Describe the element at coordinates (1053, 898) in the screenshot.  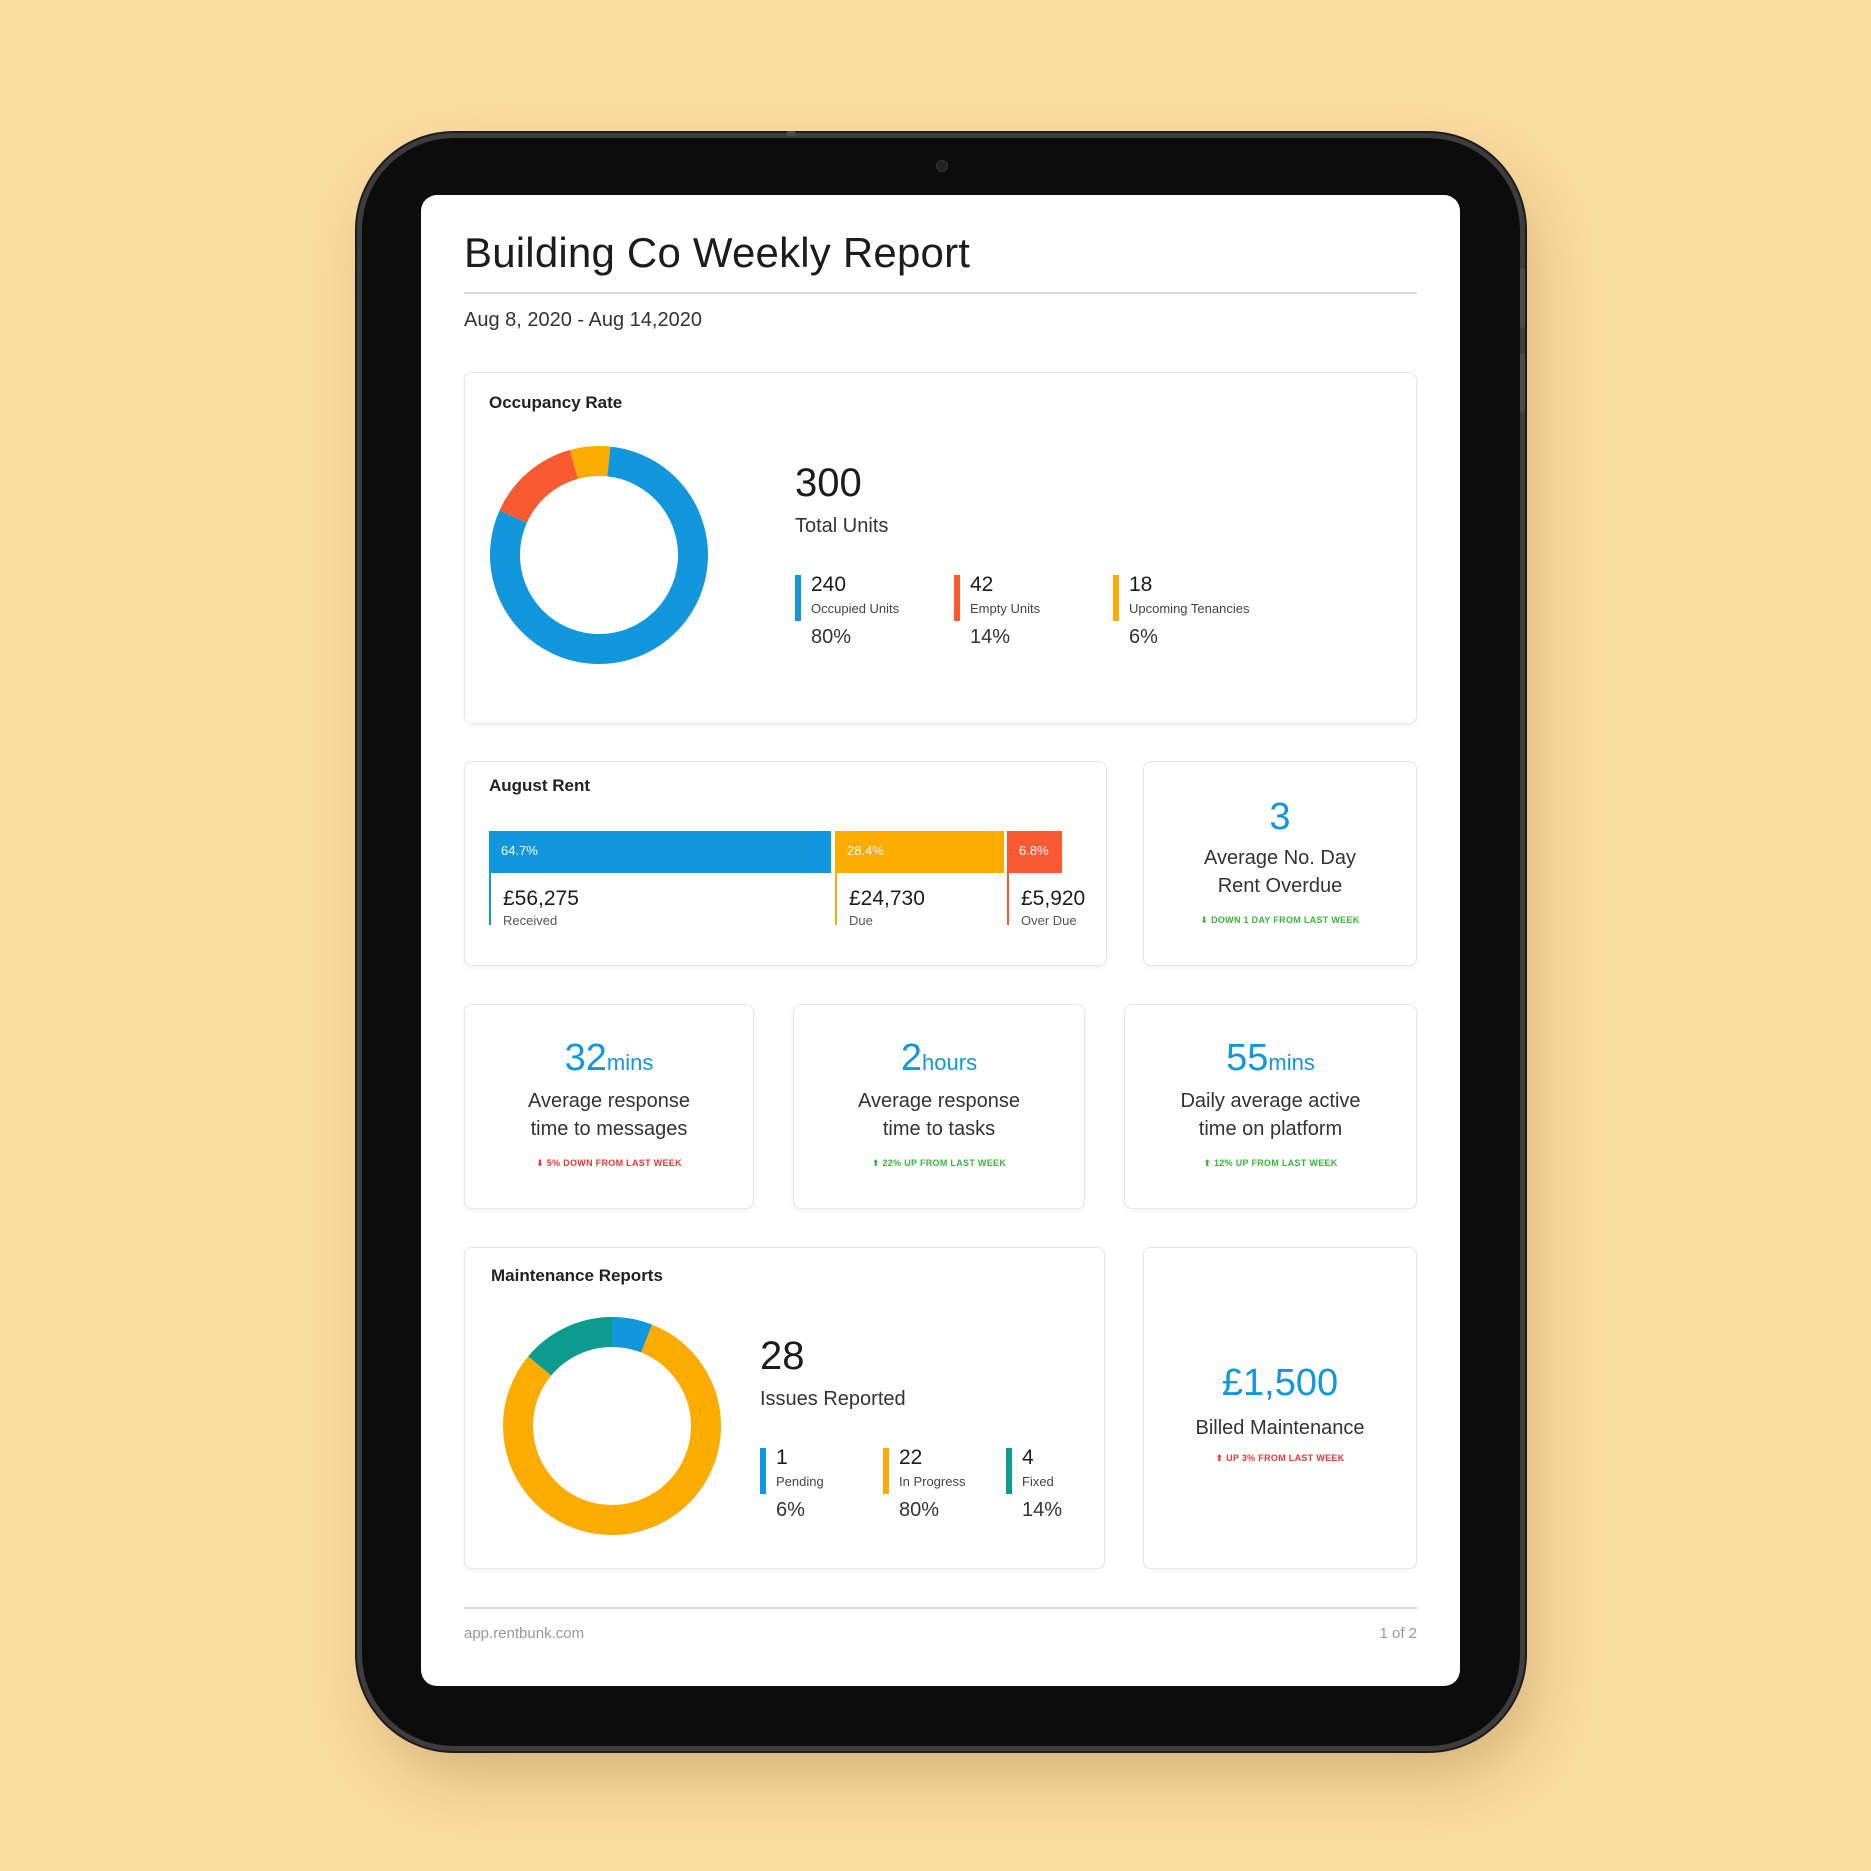
I see `rent-overdue-amount: £5,920` at that location.